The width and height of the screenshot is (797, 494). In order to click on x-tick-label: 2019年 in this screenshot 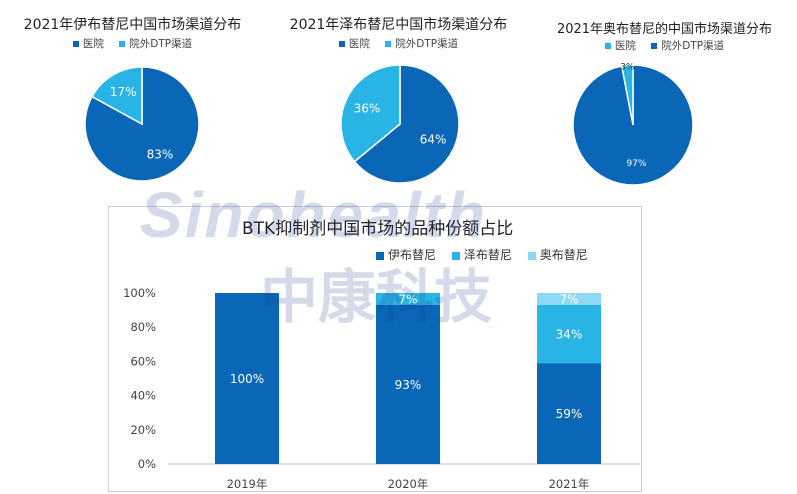, I will do `click(247, 484)`.